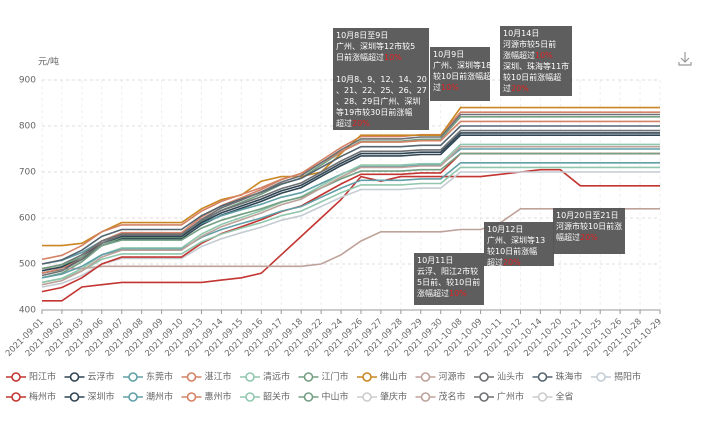 The image size is (708, 427). Describe the element at coordinates (437, 87) in the screenshot. I see `annotation-text: 过` at that location.